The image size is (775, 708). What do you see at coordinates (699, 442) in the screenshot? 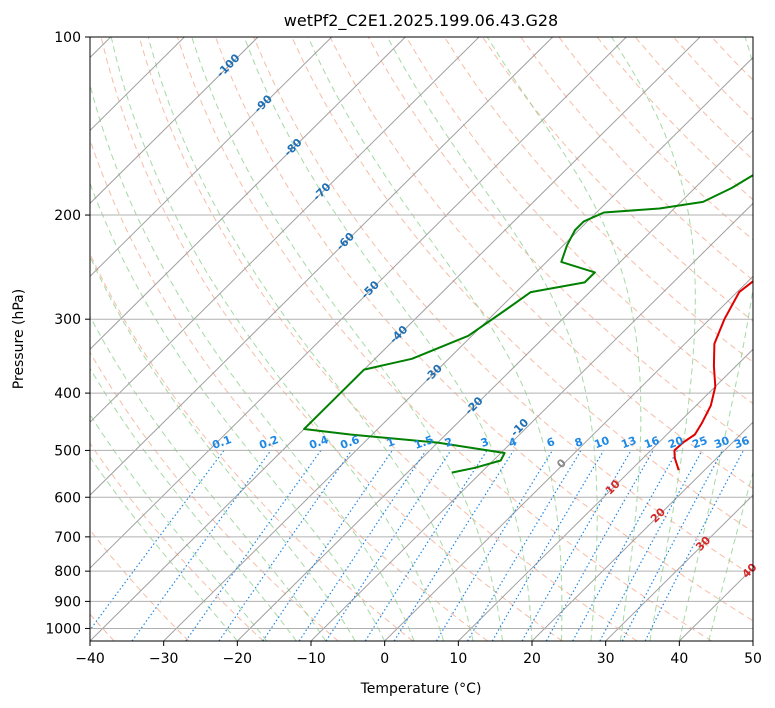
I see `mixing-ratio-label: 25` at bounding box center [699, 442].